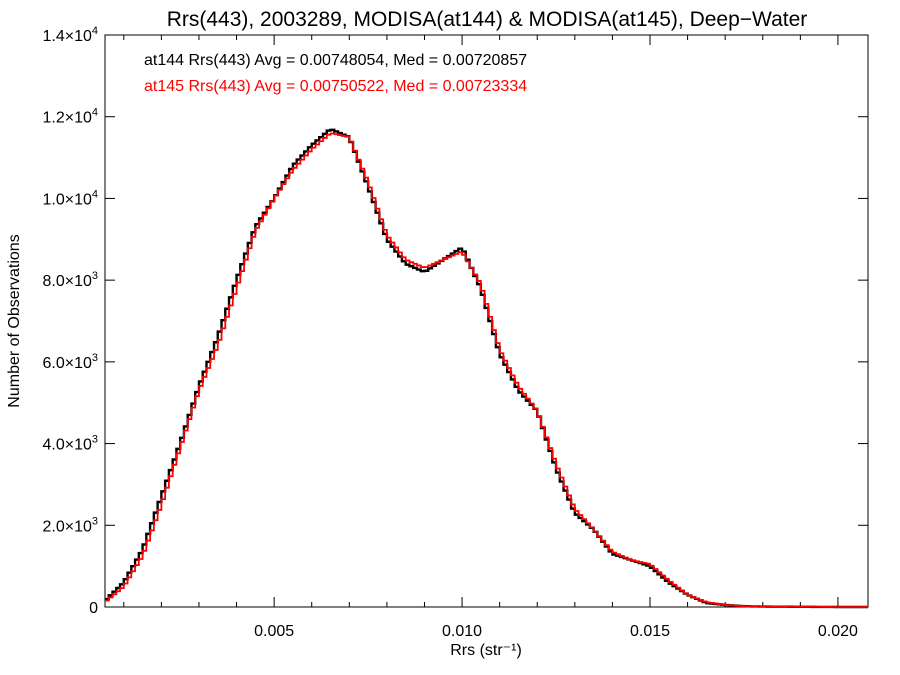  What do you see at coordinates (486, 650) in the screenshot?
I see `x-axis-label: Rrs (str⁻¹)` at bounding box center [486, 650].